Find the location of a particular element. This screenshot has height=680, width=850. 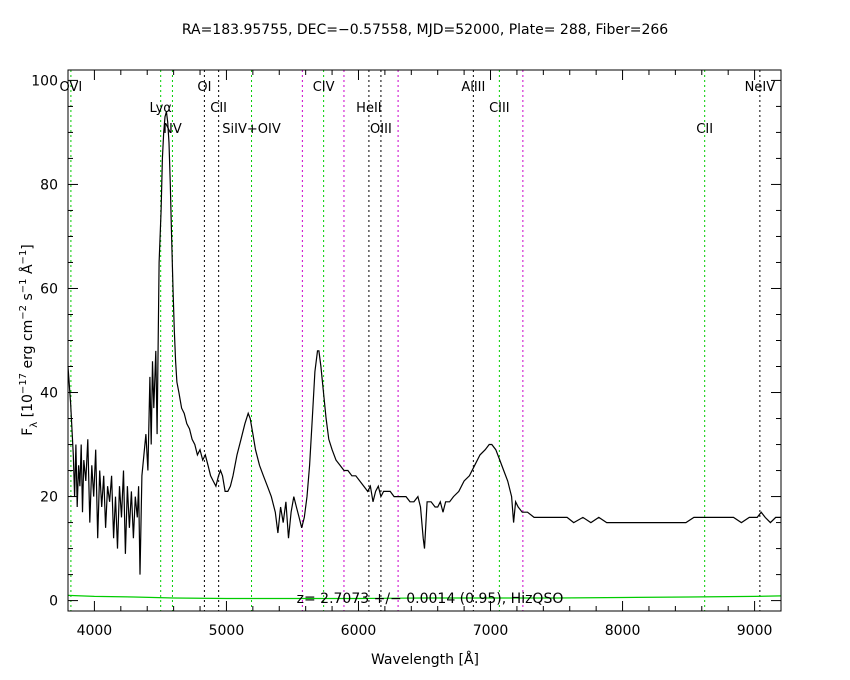

y-label-exp3: −1 is located at coordinates (23, 285).